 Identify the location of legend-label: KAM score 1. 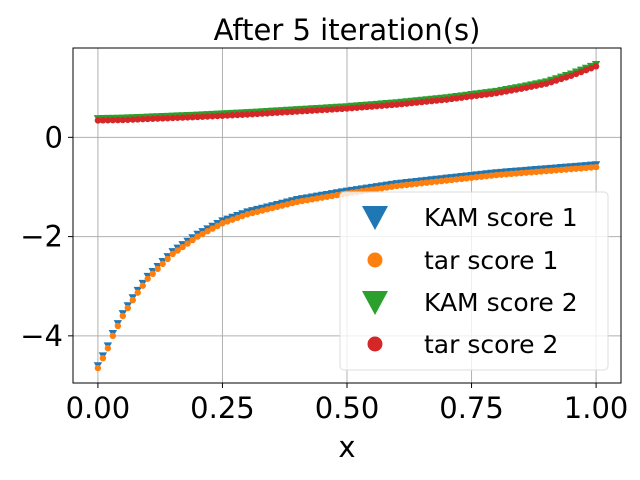
(501, 217).